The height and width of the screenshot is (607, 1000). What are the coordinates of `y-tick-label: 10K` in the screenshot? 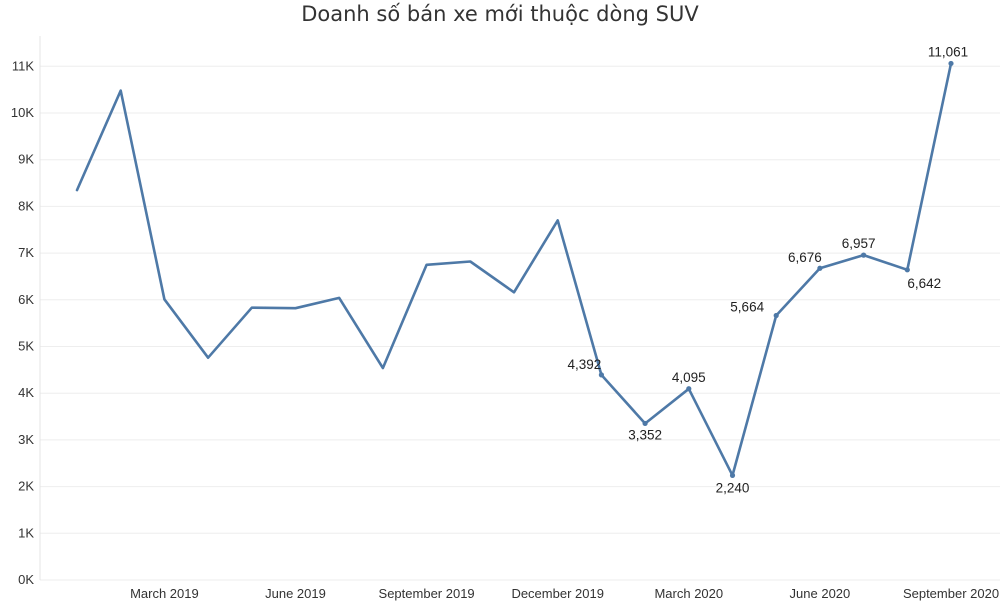 It's located at (22, 112).